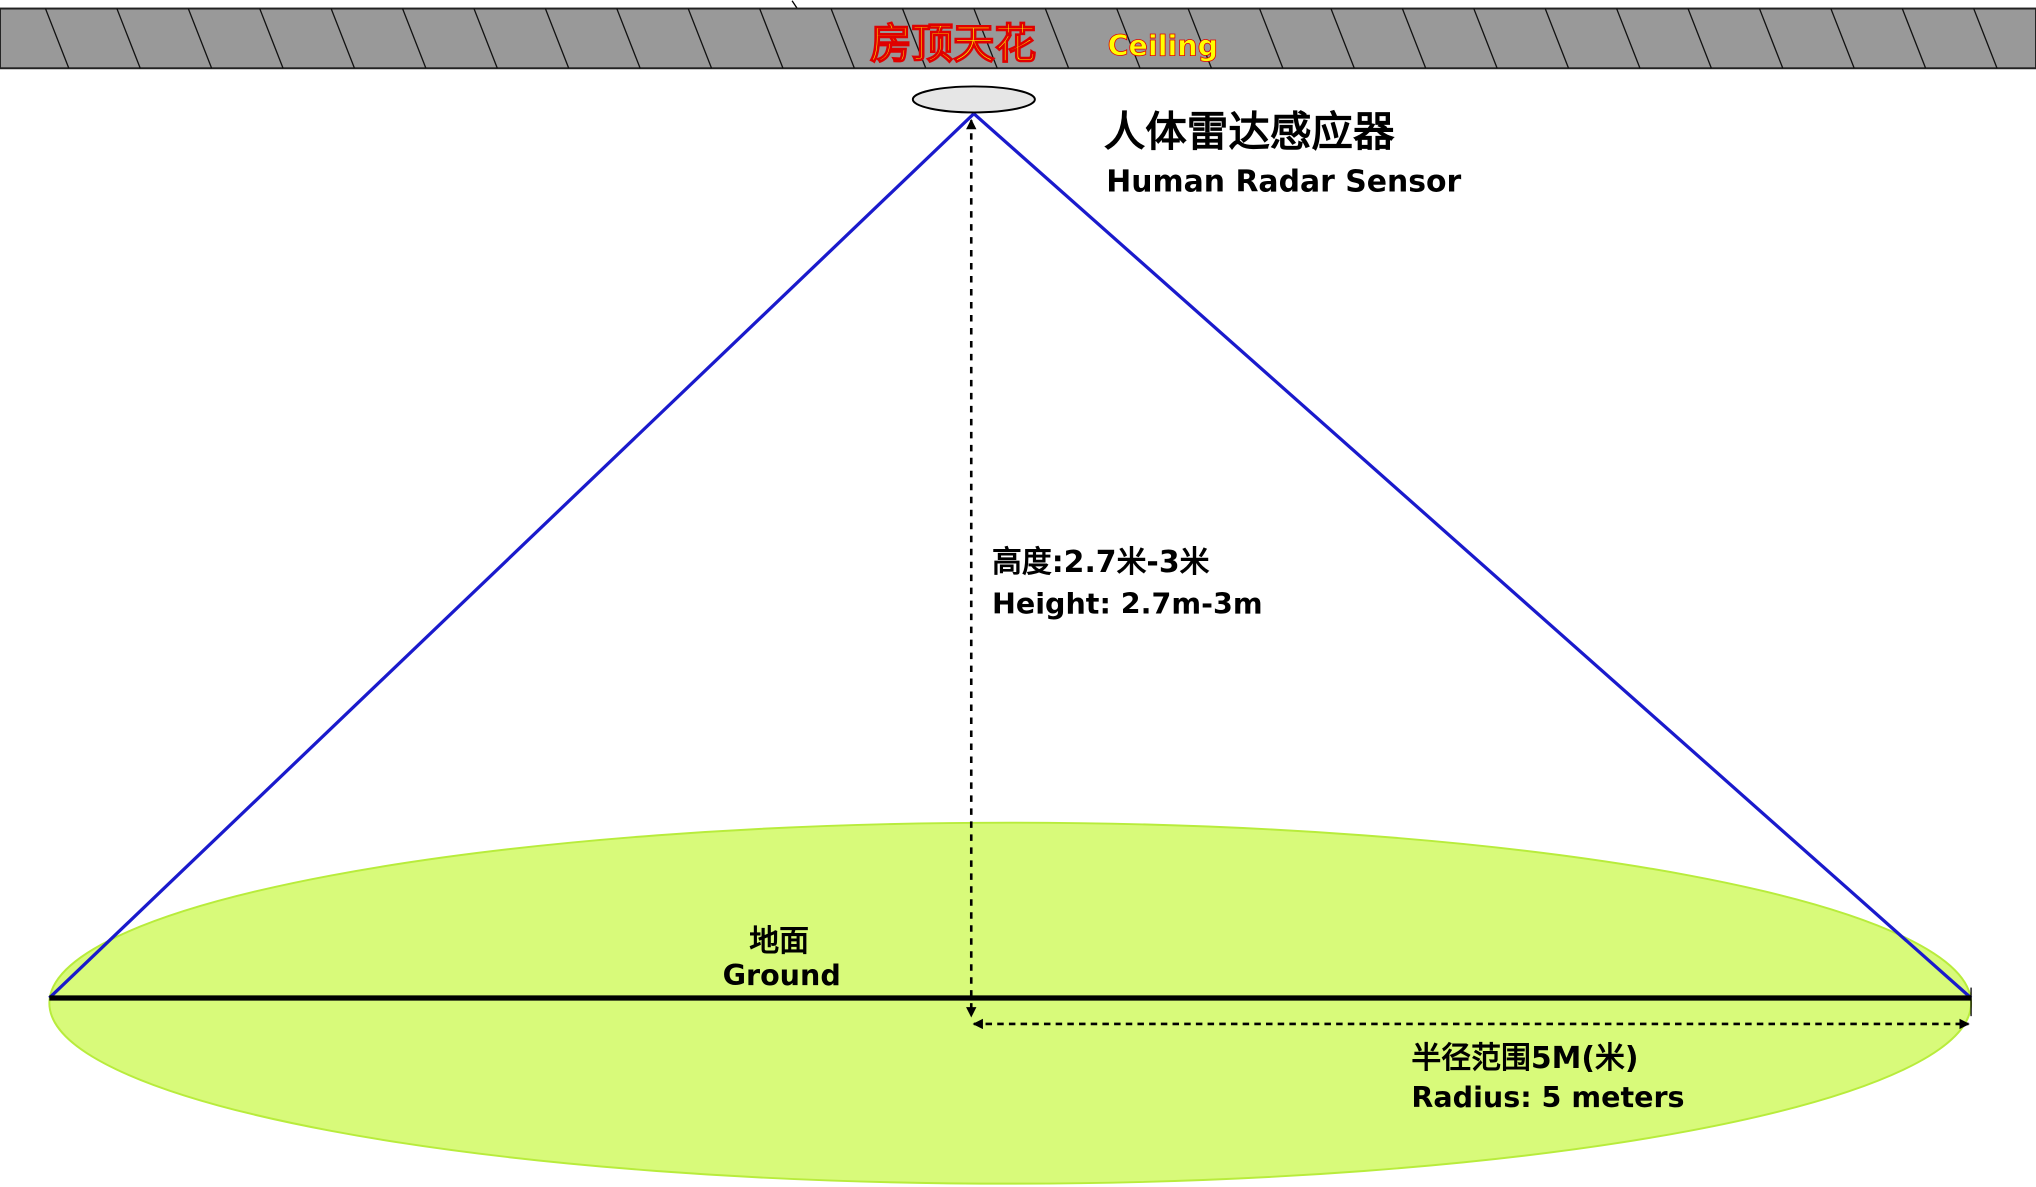 This screenshot has height=1187, width=2036. What do you see at coordinates (1249, 131) in the screenshot?
I see `sensor-label-cn: 人体雷达感应器` at bounding box center [1249, 131].